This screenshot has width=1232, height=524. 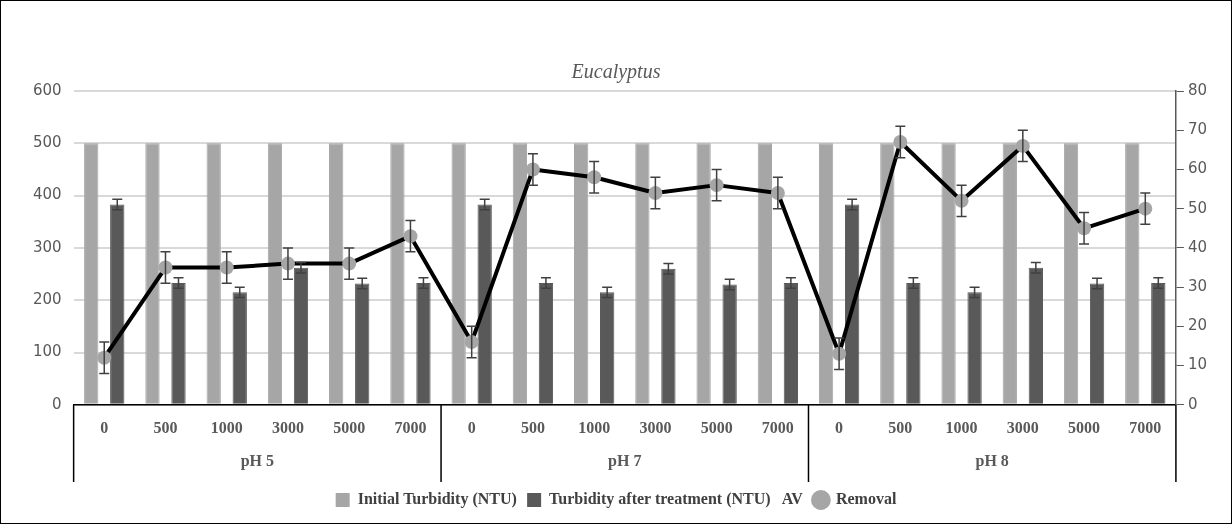 What do you see at coordinates (47, 89) in the screenshot?
I see `y-tick-label: 600` at bounding box center [47, 89].